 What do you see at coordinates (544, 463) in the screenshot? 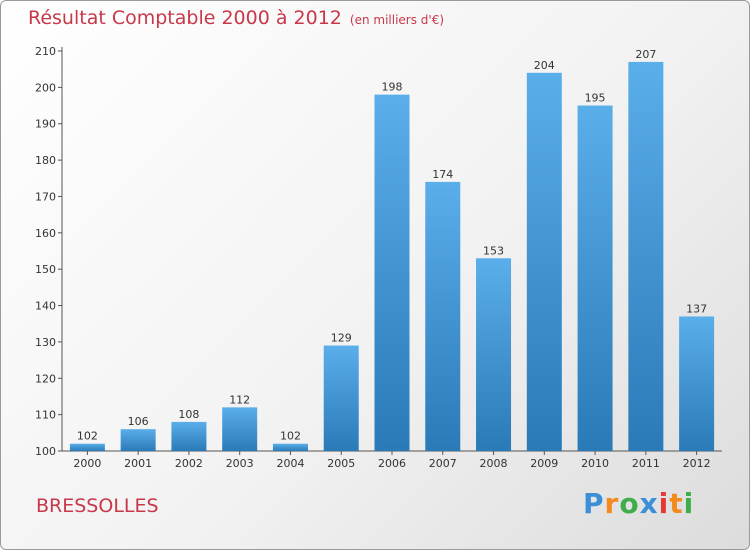
I see `x-tick-label-2009: 2009` at bounding box center [544, 463].